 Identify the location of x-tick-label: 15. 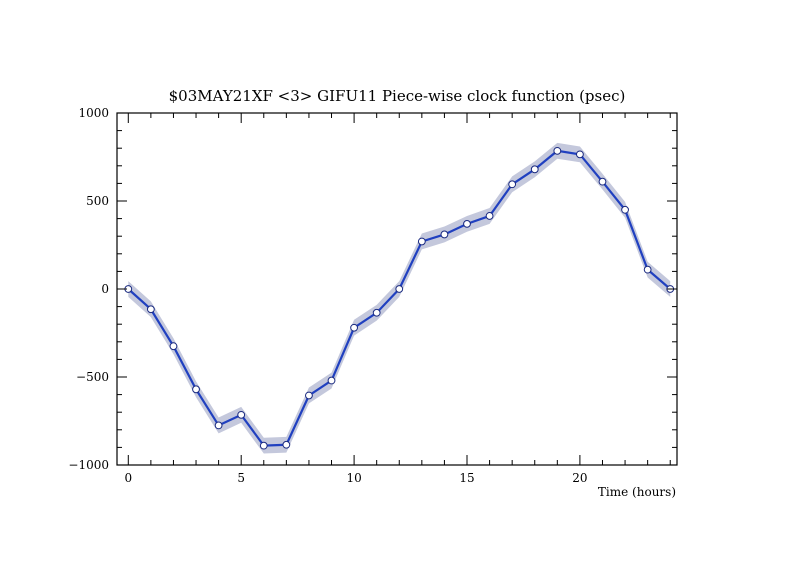
(466, 478).